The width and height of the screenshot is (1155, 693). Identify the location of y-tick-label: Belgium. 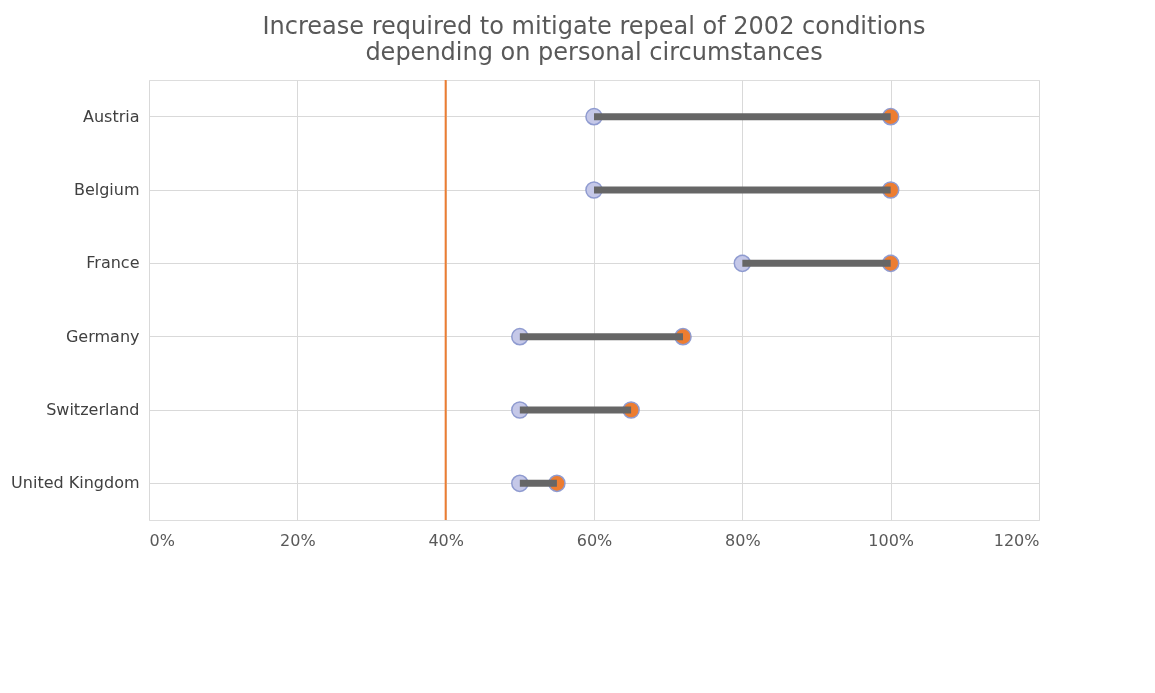
(106, 189).